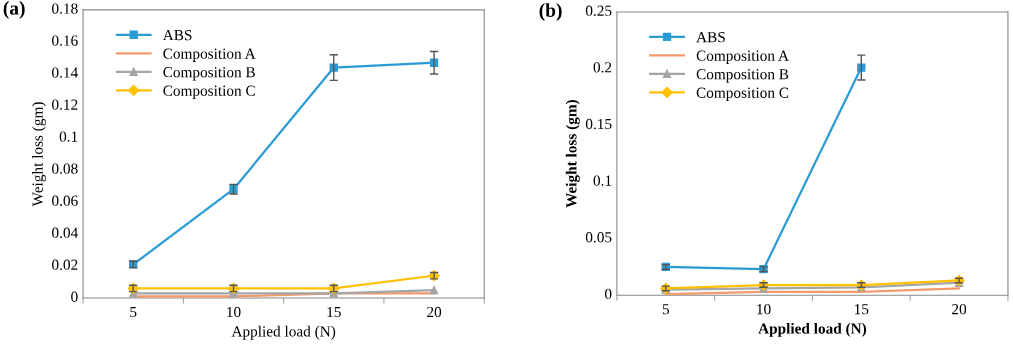 The width and height of the screenshot is (1013, 354). Describe the element at coordinates (65, 72) in the screenshot. I see `y-tick-label: 0.14` at that location.